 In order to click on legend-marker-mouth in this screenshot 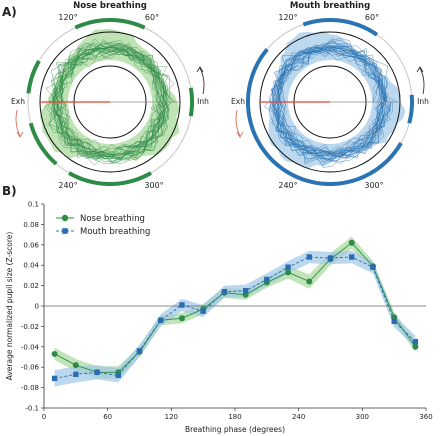, I will do `click(65, 231)`.